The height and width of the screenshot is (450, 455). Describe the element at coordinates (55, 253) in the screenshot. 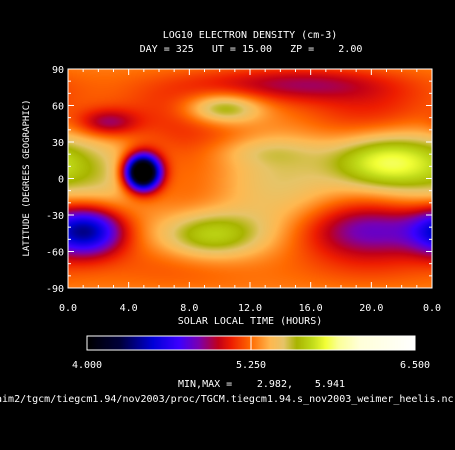

I see `y-tick-label: -60` at that location.